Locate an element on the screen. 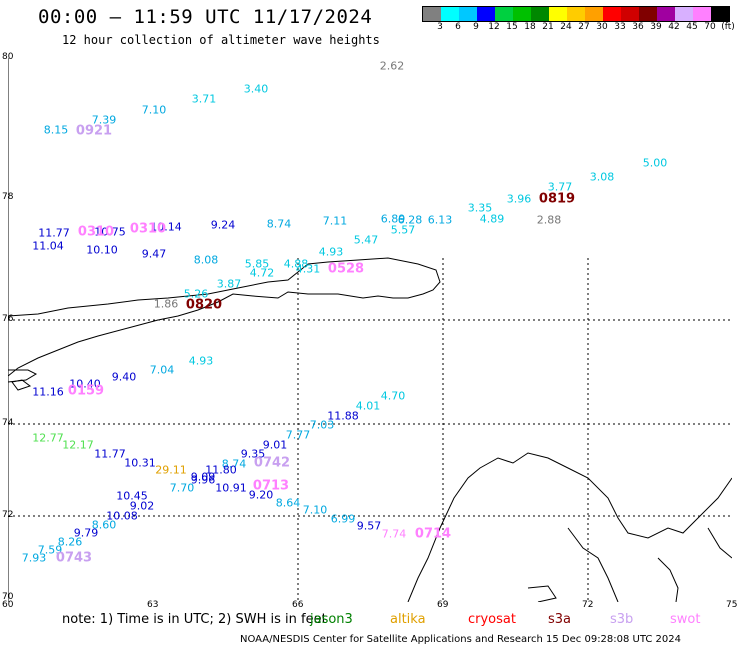 This screenshot has width=740, height=650. latitude-label: 74 is located at coordinates (8, 423).